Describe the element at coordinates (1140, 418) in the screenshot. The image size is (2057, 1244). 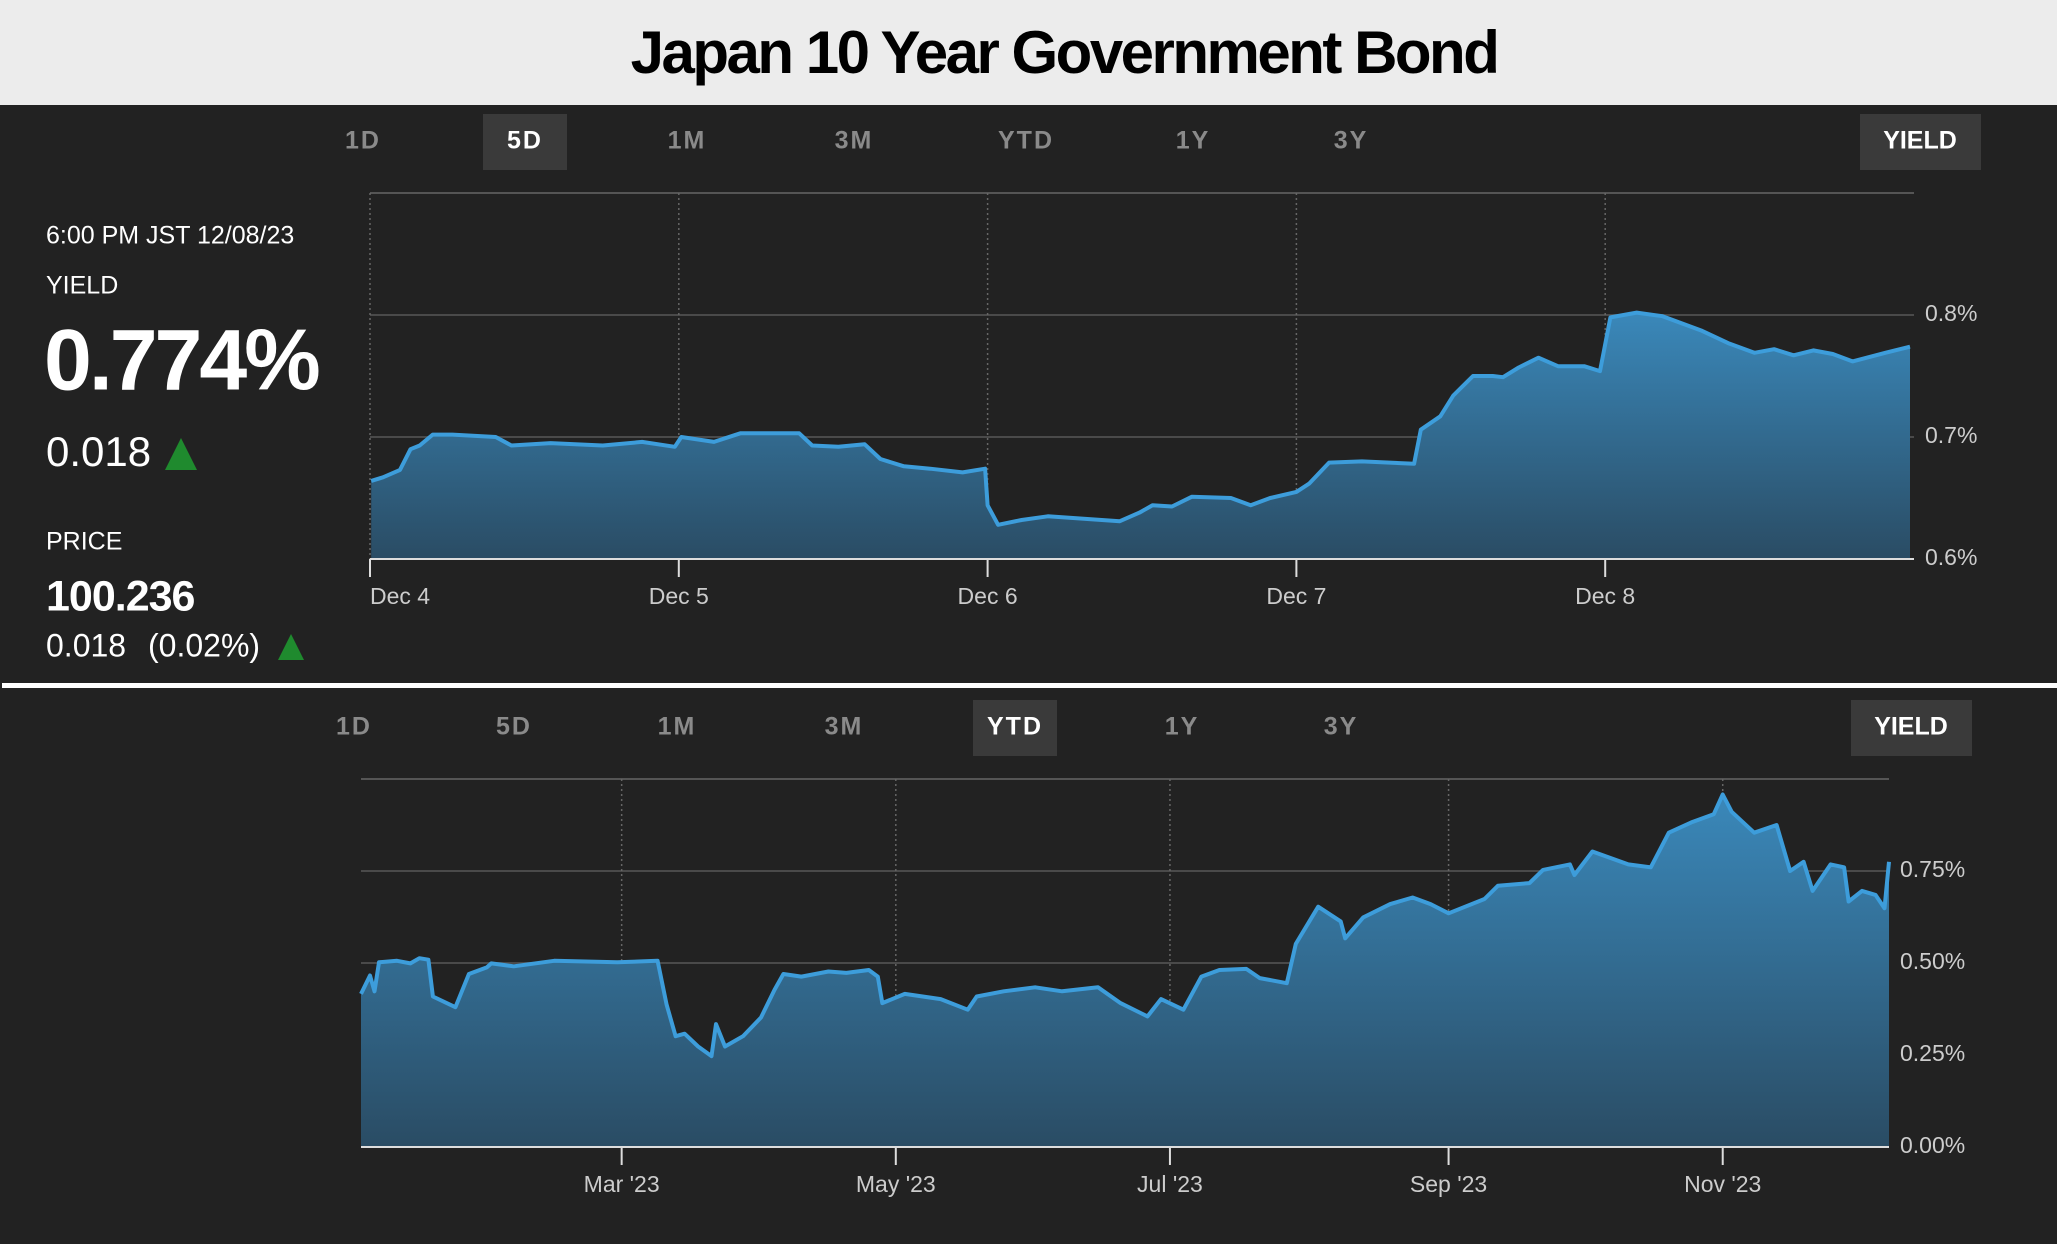
I see `yield-line` at that location.